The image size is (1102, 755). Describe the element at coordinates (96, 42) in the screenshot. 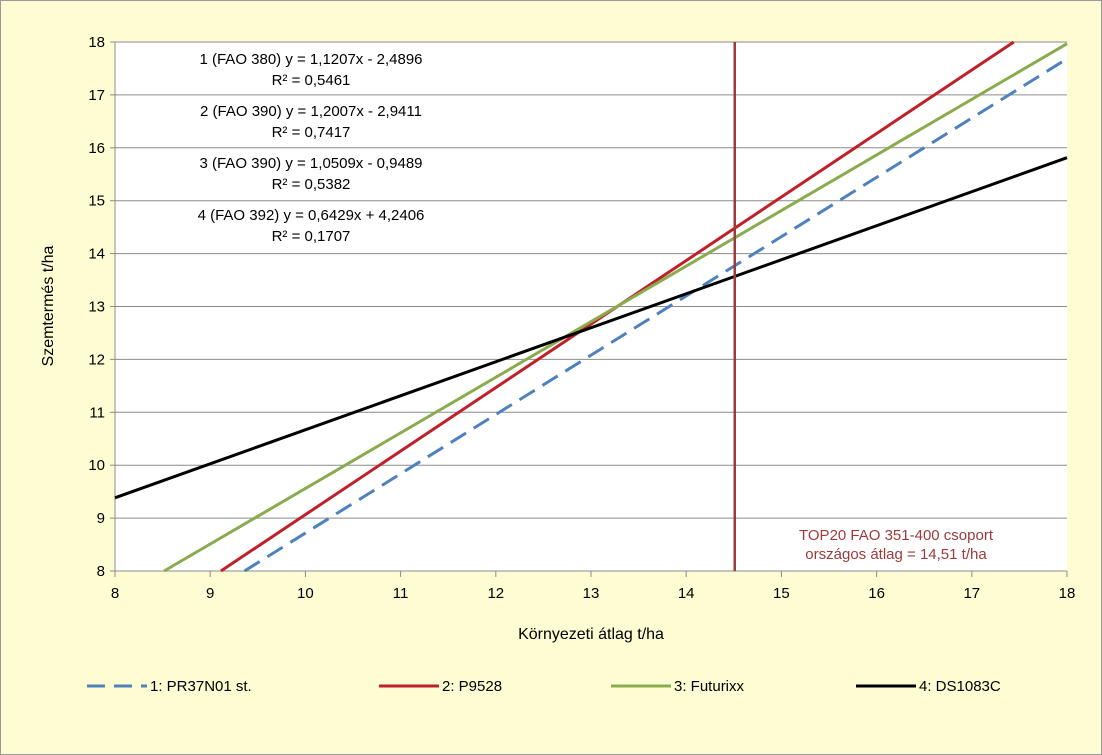

I see `y-tick-label-18: 18` at that location.